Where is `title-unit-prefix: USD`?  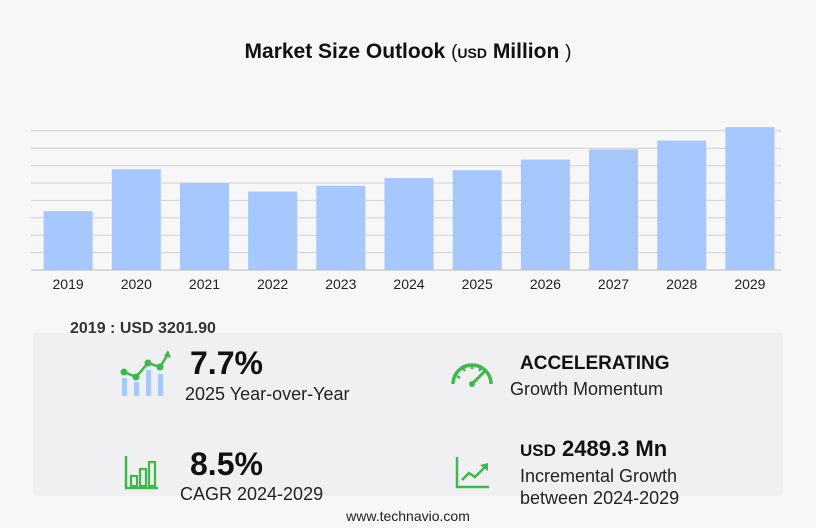
title-unit-prefix: USD is located at coordinates (472, 53).